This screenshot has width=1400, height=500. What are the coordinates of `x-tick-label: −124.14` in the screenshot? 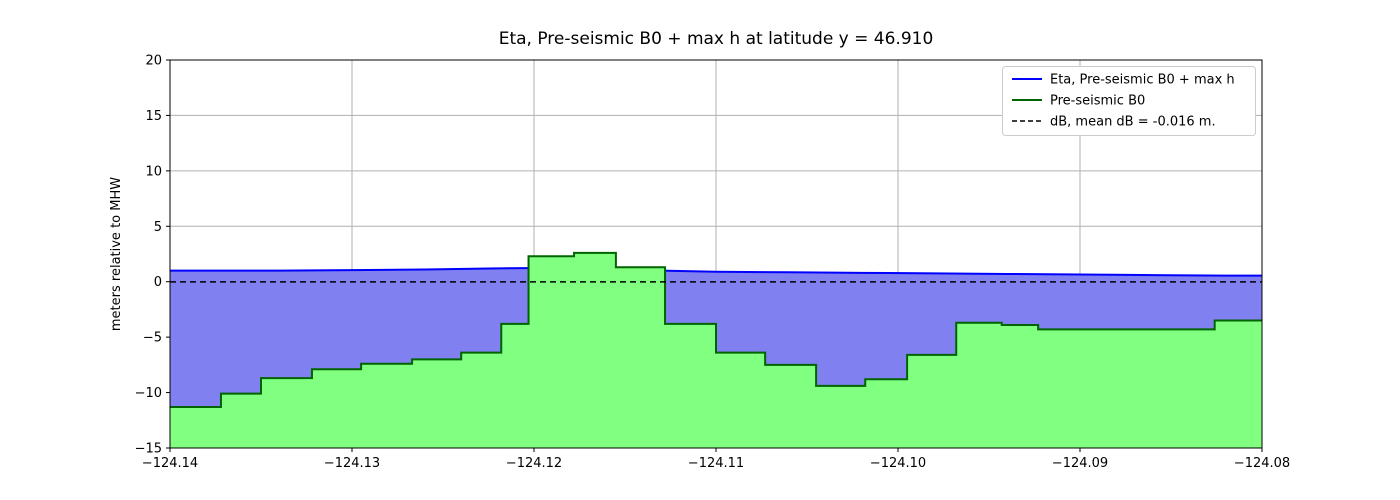 It's located at (170, 463).